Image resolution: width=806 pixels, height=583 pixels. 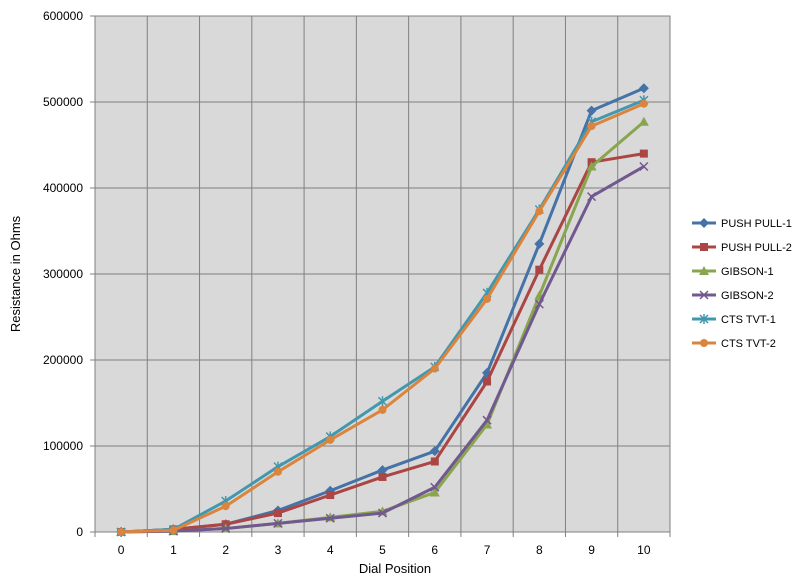 What do you see at coordinates (63, 16) in the screenshot?
I see `y-tick-label: 600000` at bounding box center [63, 16].